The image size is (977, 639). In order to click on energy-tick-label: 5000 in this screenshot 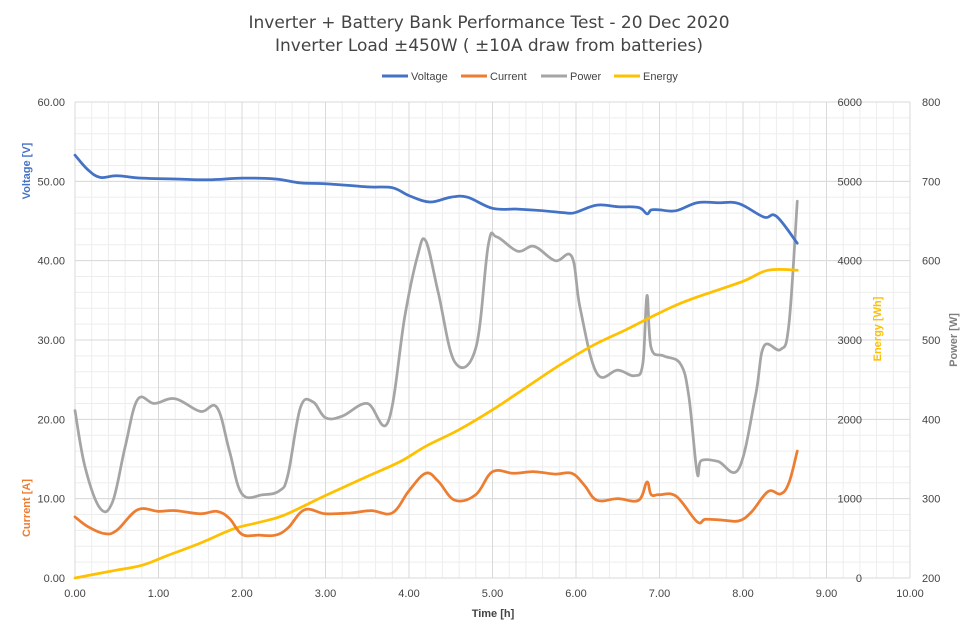, I will do `click(850, 182)`.